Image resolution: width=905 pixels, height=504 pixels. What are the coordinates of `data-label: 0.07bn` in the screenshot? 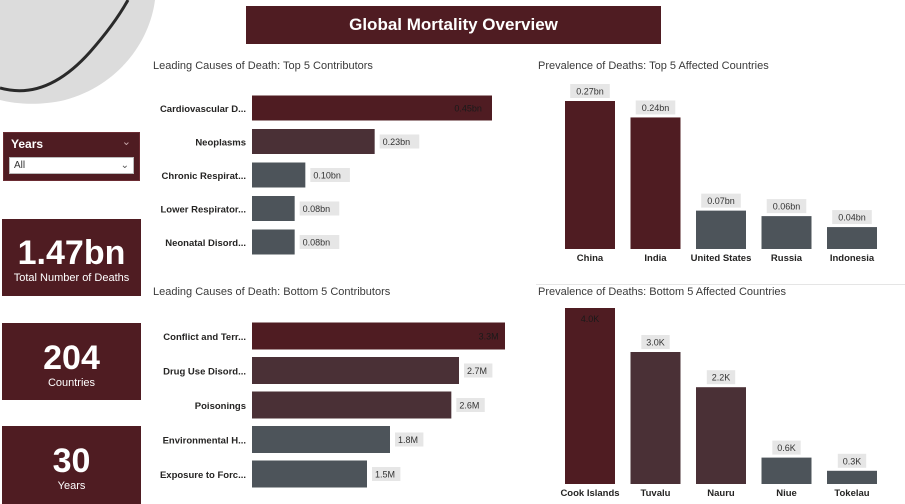 It's located at (721, 201).